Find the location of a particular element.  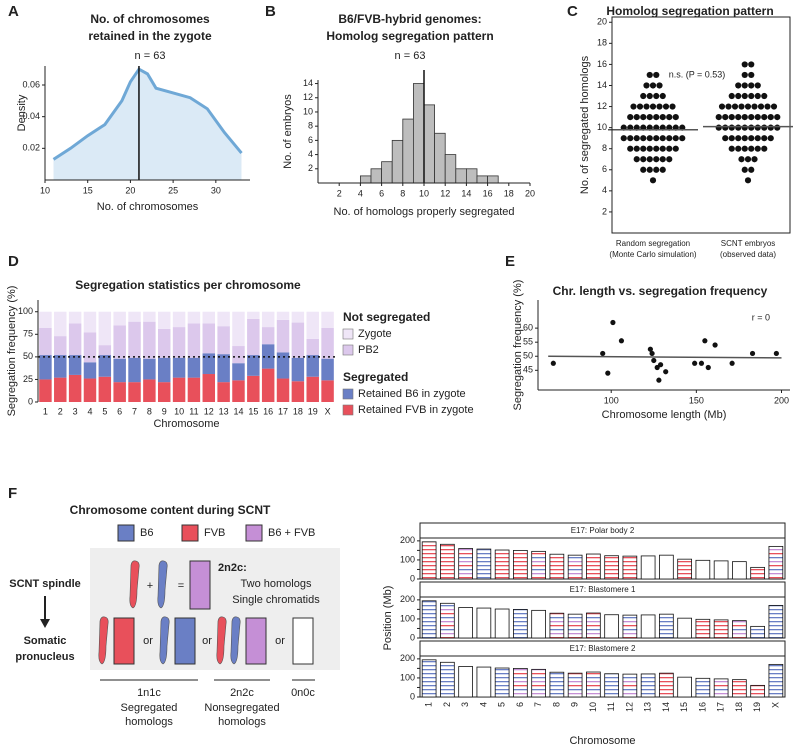

x-tick-label: 19 is located at coordinates (757, 707).